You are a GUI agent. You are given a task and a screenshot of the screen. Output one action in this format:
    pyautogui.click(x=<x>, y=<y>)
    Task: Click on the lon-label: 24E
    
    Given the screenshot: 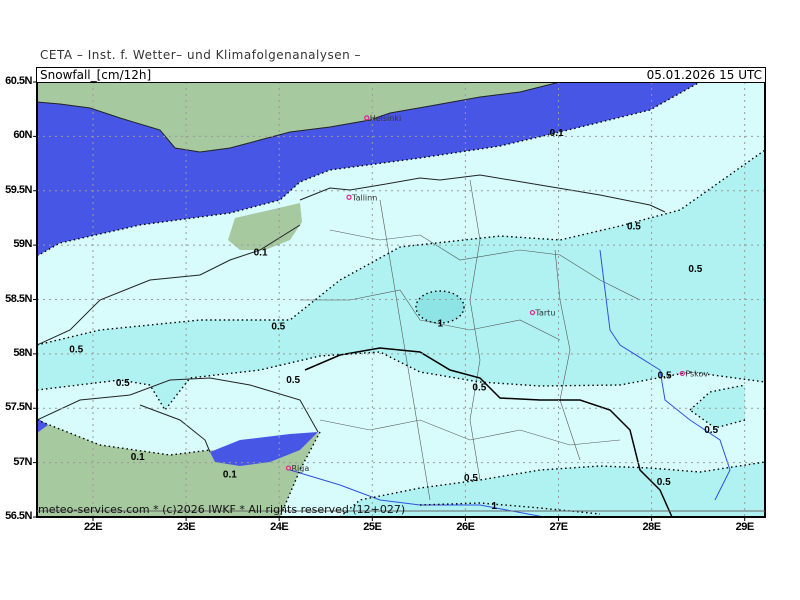 What is the action you would take?
    pyautogui.click(x=279, y=527)
    